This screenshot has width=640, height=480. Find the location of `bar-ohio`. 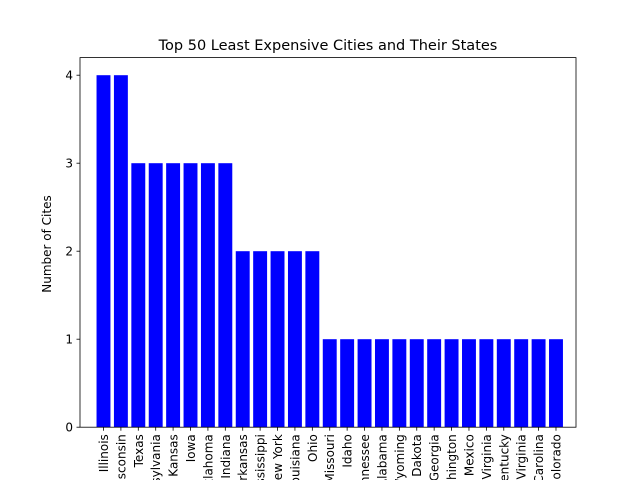

bar-ohio is located at coordinates (312, 339).